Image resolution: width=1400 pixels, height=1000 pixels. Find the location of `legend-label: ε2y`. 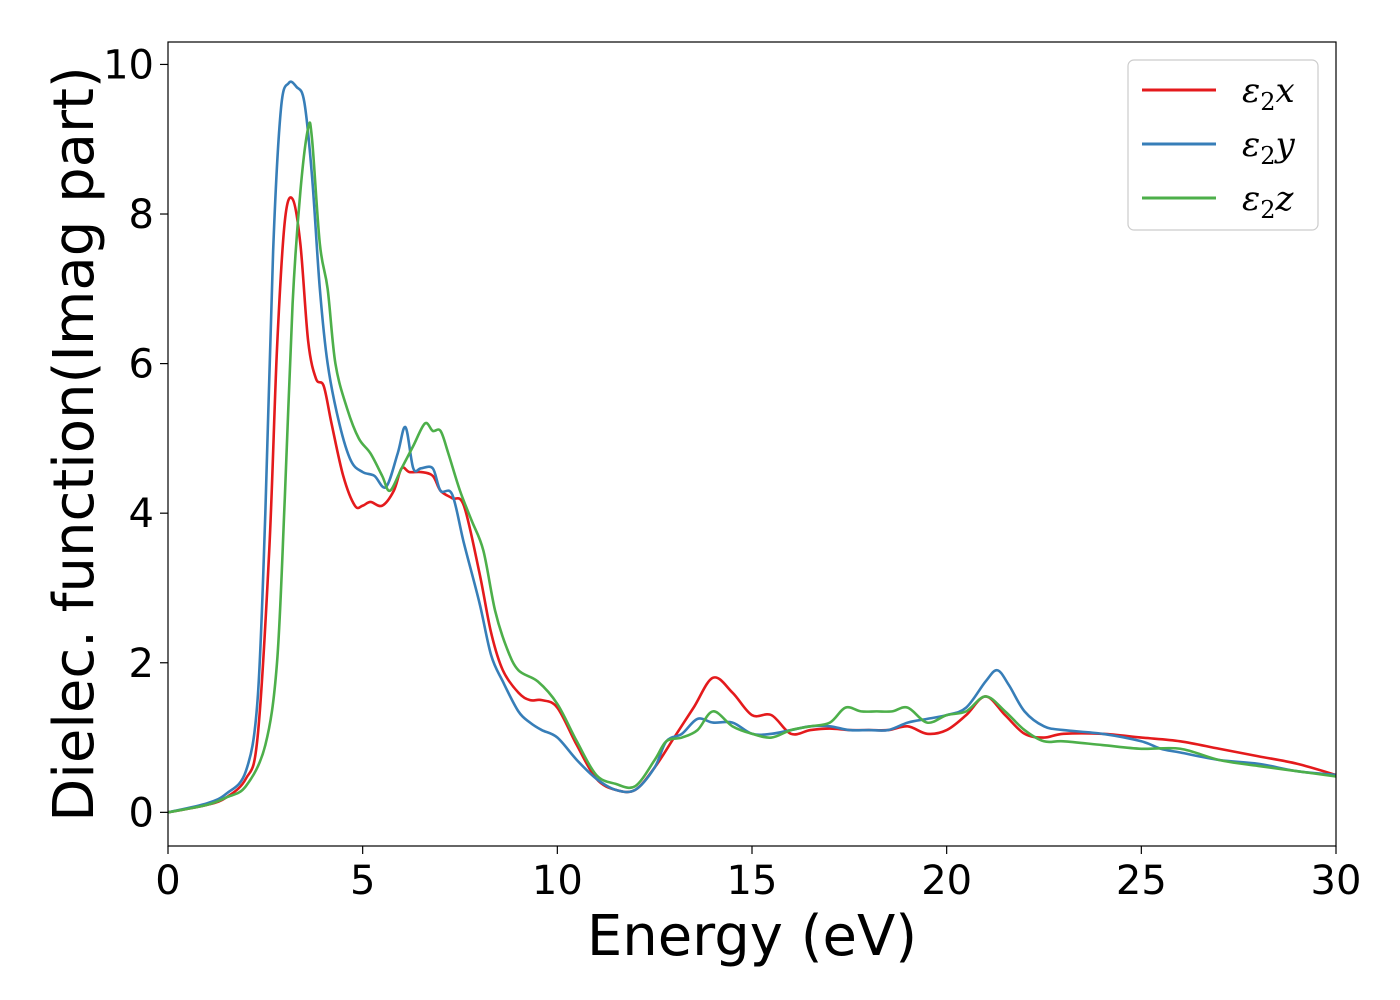

legend-label: ε2y is located at coordinates (1269, 147).